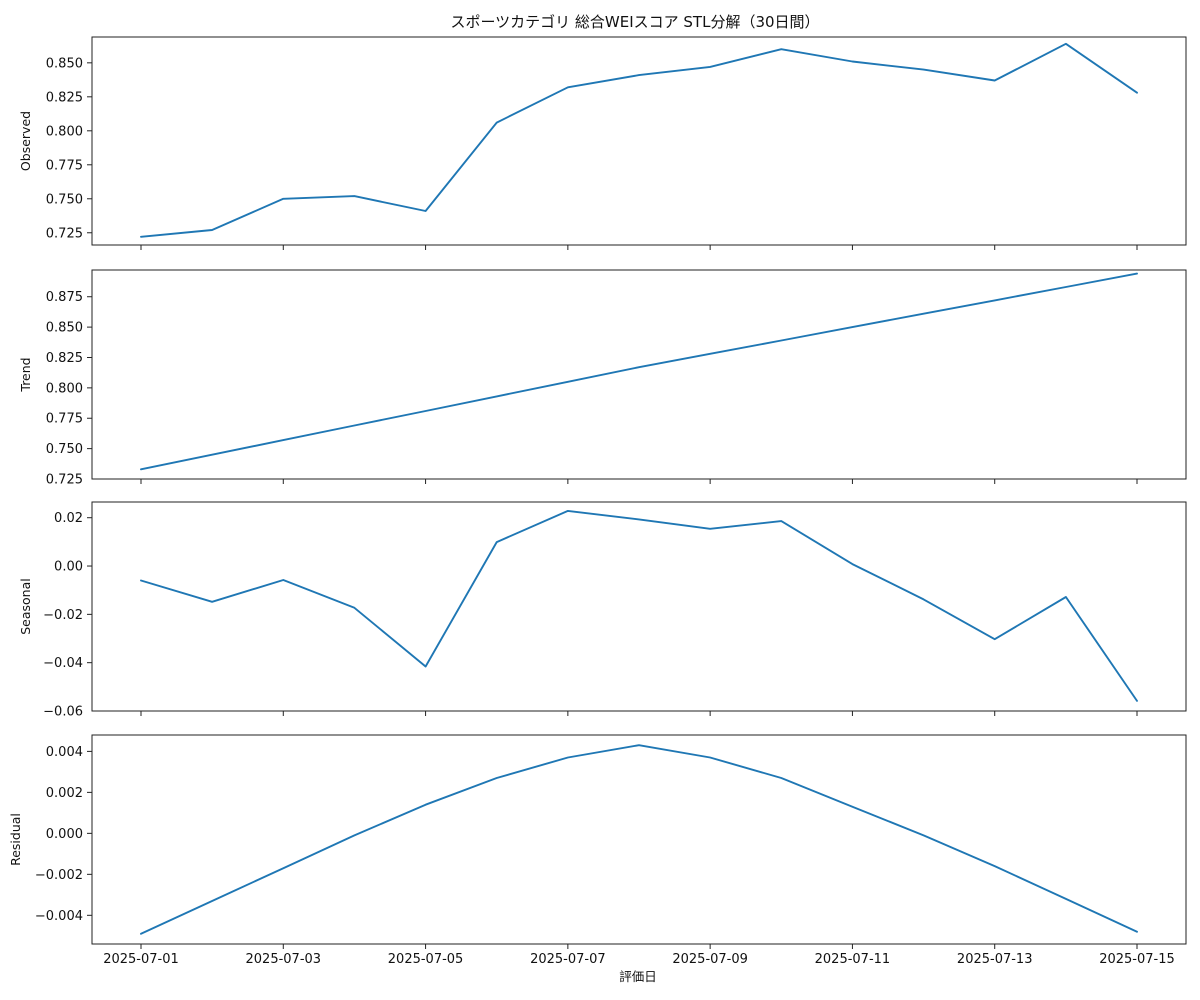 This screenshot has width=1200, height=1000. I want to click on y-tick-label: 0.875, so click(64, 297).